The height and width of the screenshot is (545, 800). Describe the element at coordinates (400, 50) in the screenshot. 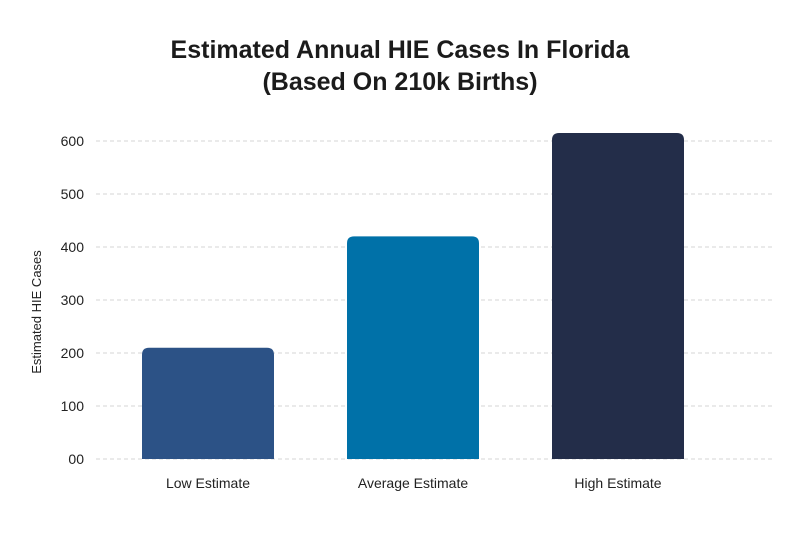

I see `chart-title: Estimated Annual HIE Cases In Florida` at that location.